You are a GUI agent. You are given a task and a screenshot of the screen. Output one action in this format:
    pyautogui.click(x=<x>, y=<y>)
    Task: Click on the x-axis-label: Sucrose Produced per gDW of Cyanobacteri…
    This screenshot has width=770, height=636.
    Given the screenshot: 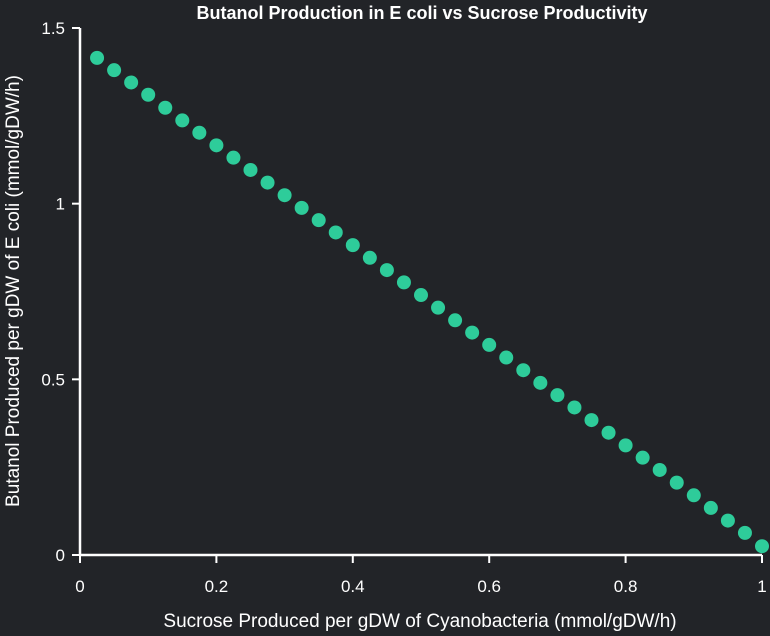 What is the action you would take?
    pyautogui.click(x=419, y=621)
    